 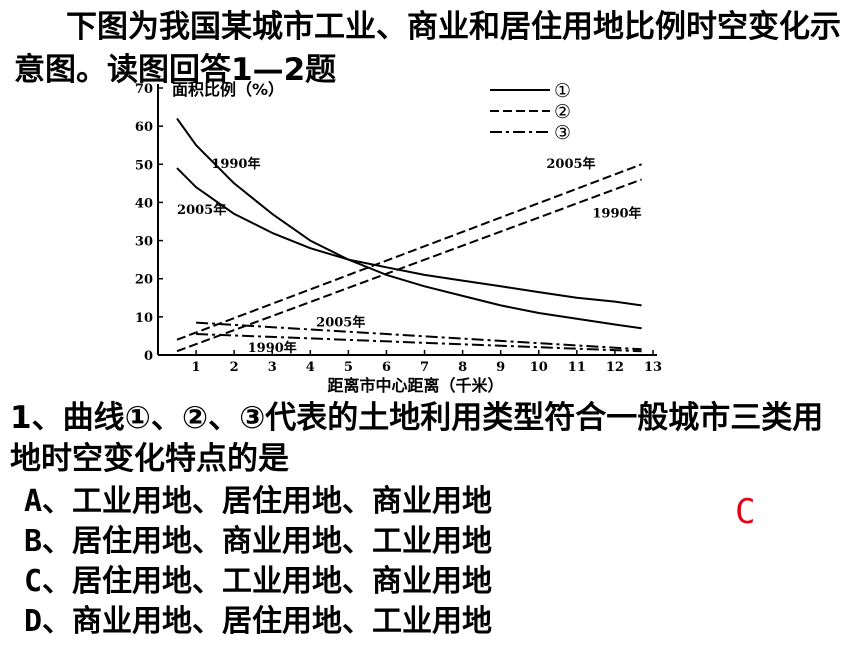 I want to click on x-tick-label: 10, so click(x=539, y=367).